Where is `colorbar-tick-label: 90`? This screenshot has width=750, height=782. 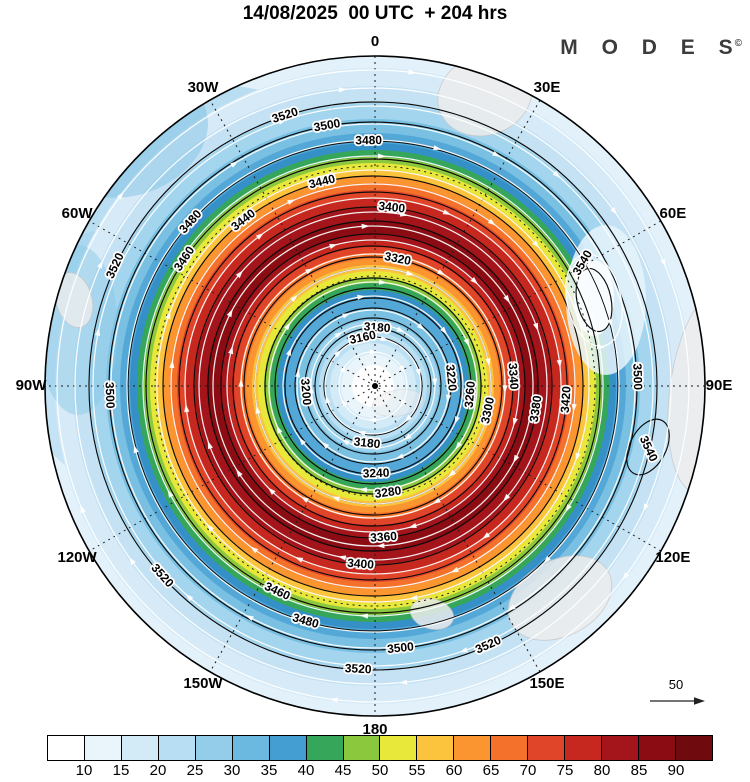
colorbar-tick-label: 90 is located at coordinates (676, 770).